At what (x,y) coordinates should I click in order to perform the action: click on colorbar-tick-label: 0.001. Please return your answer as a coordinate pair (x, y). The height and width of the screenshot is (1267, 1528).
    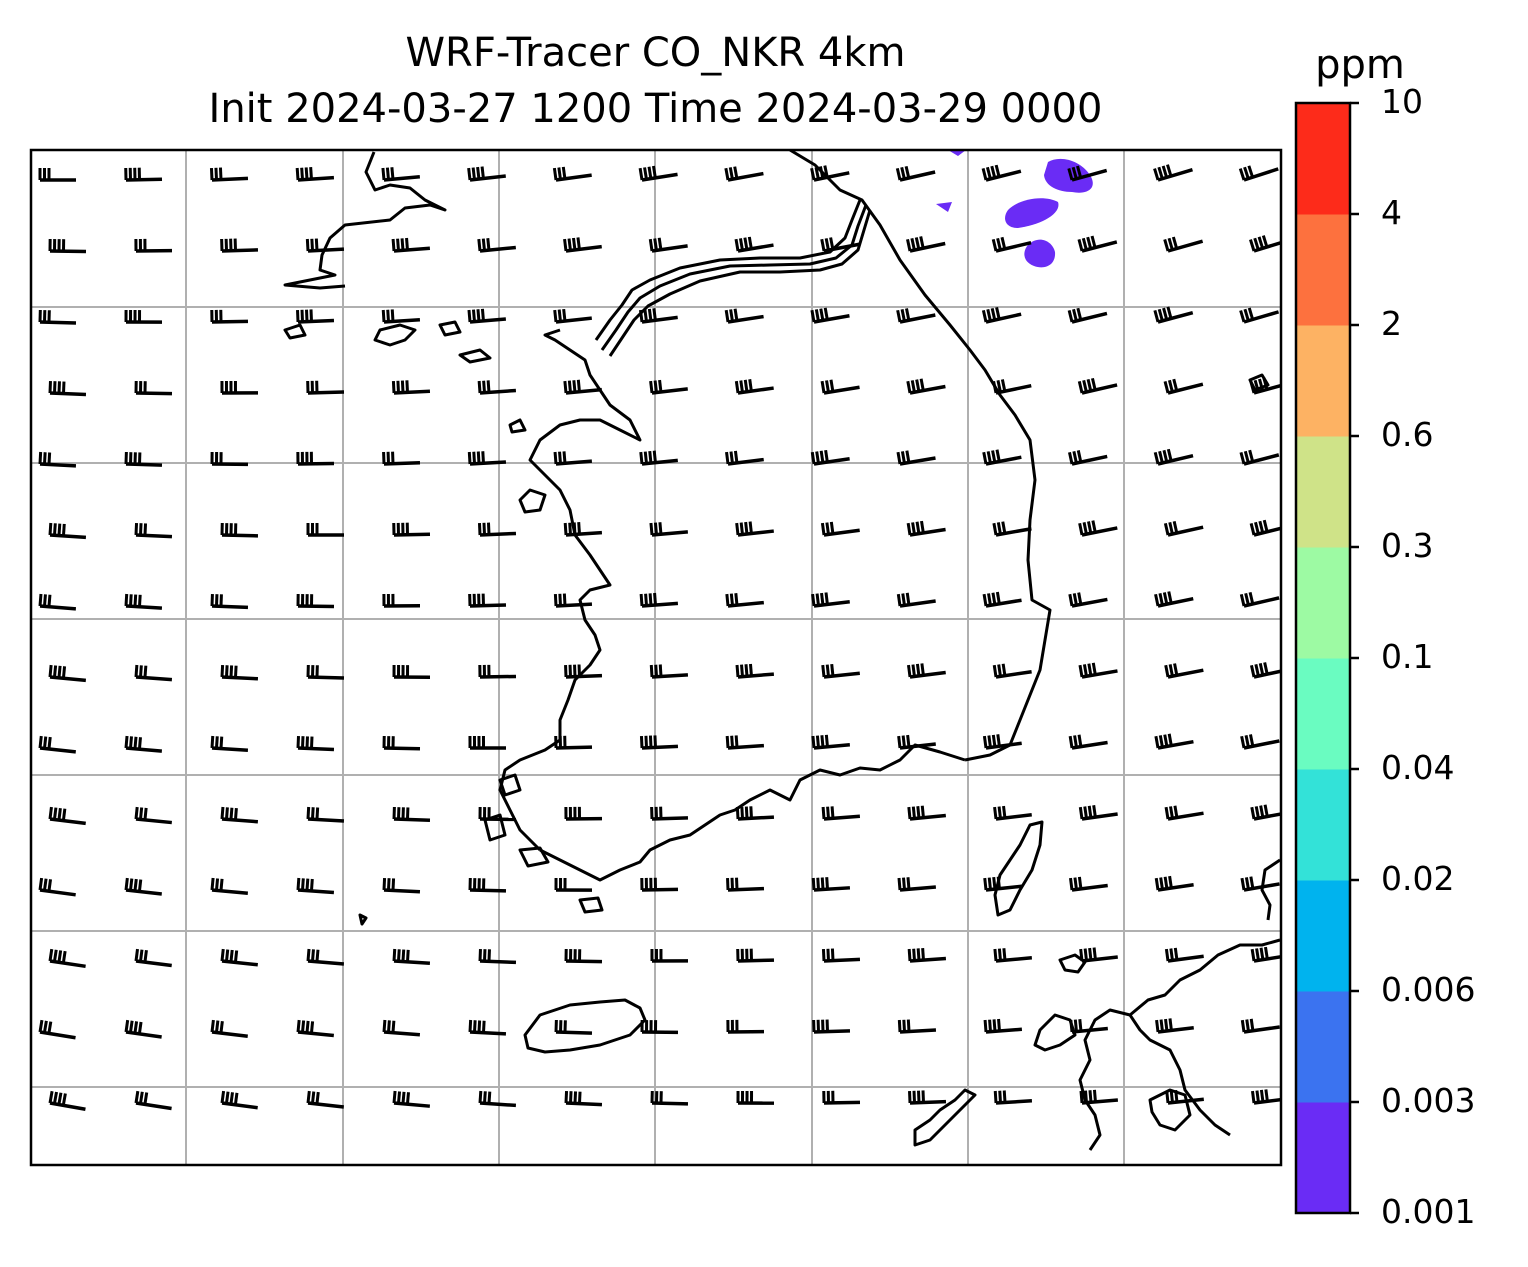
    Looking at the image, I should click on (1428, 1211).